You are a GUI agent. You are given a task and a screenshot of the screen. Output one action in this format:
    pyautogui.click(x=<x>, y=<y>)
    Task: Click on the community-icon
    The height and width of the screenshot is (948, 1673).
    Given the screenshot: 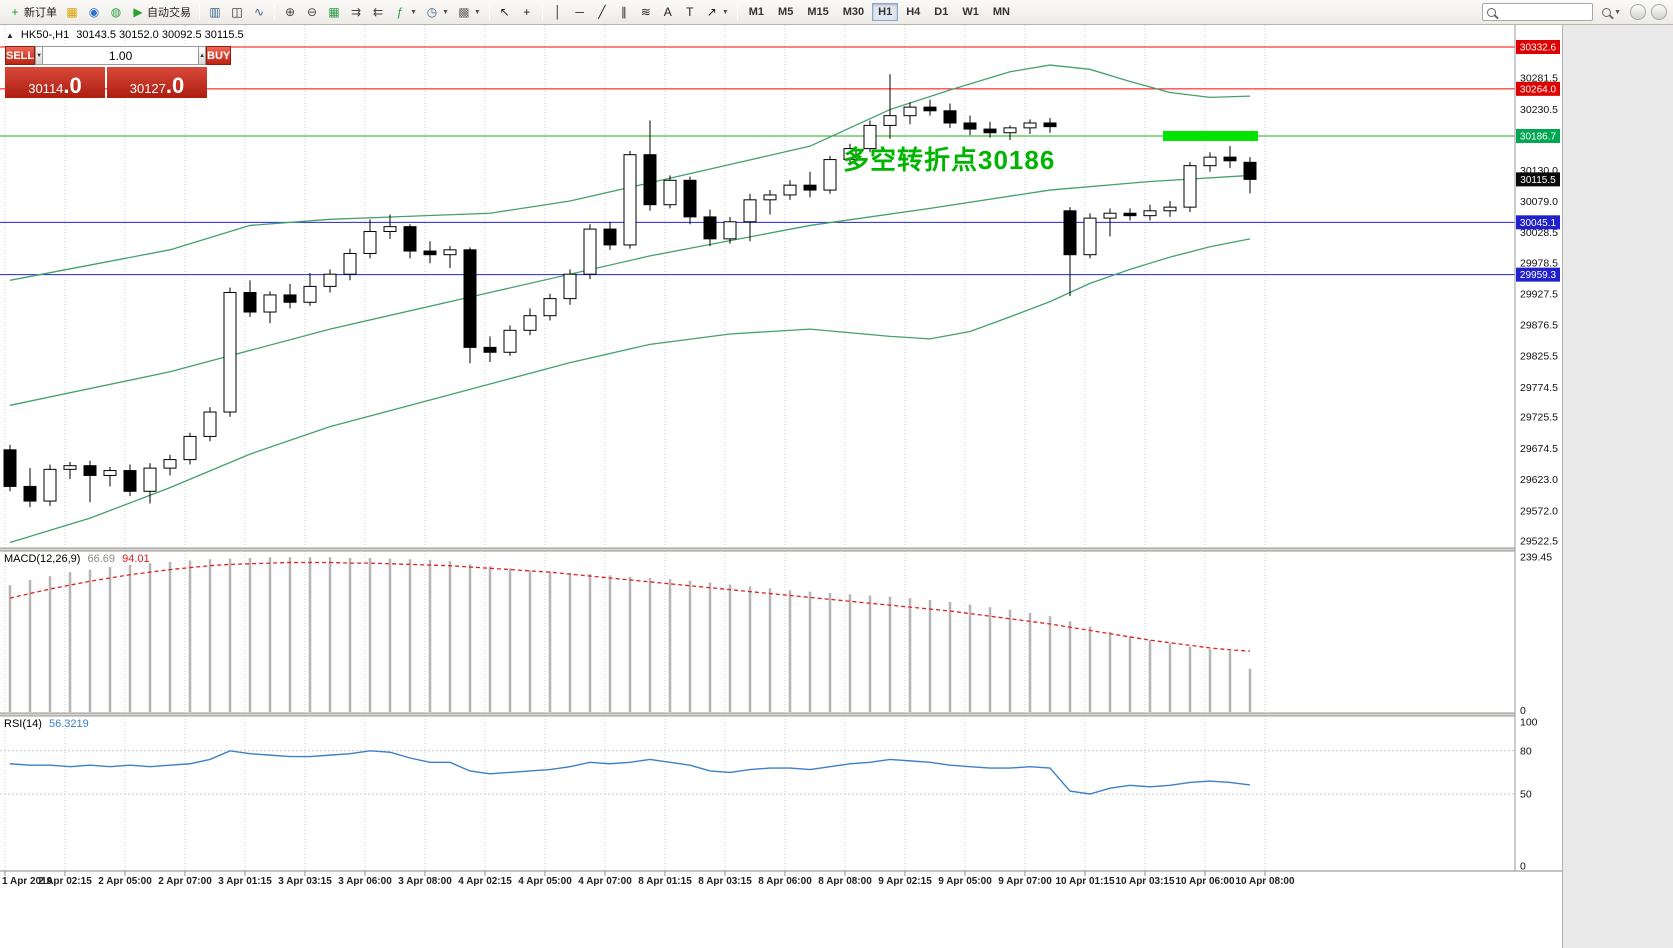 What is the action you would take?
    pyautogui.click(x=1638, y=12)
    